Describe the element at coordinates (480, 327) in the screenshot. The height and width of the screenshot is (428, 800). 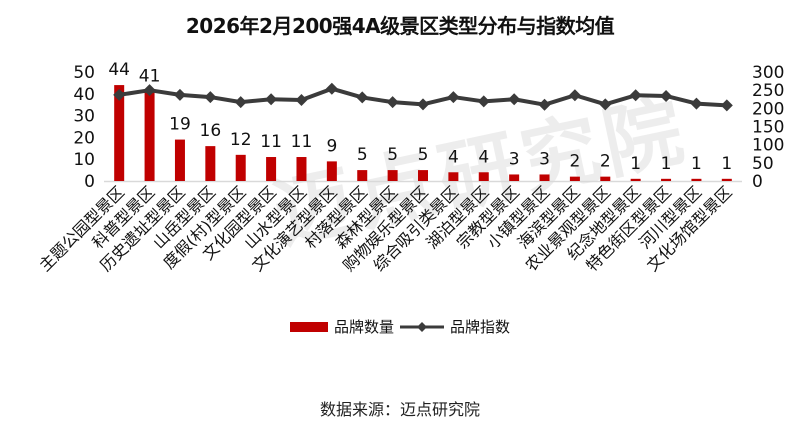
I see `legend-line-label: 品牌指数` at that location.